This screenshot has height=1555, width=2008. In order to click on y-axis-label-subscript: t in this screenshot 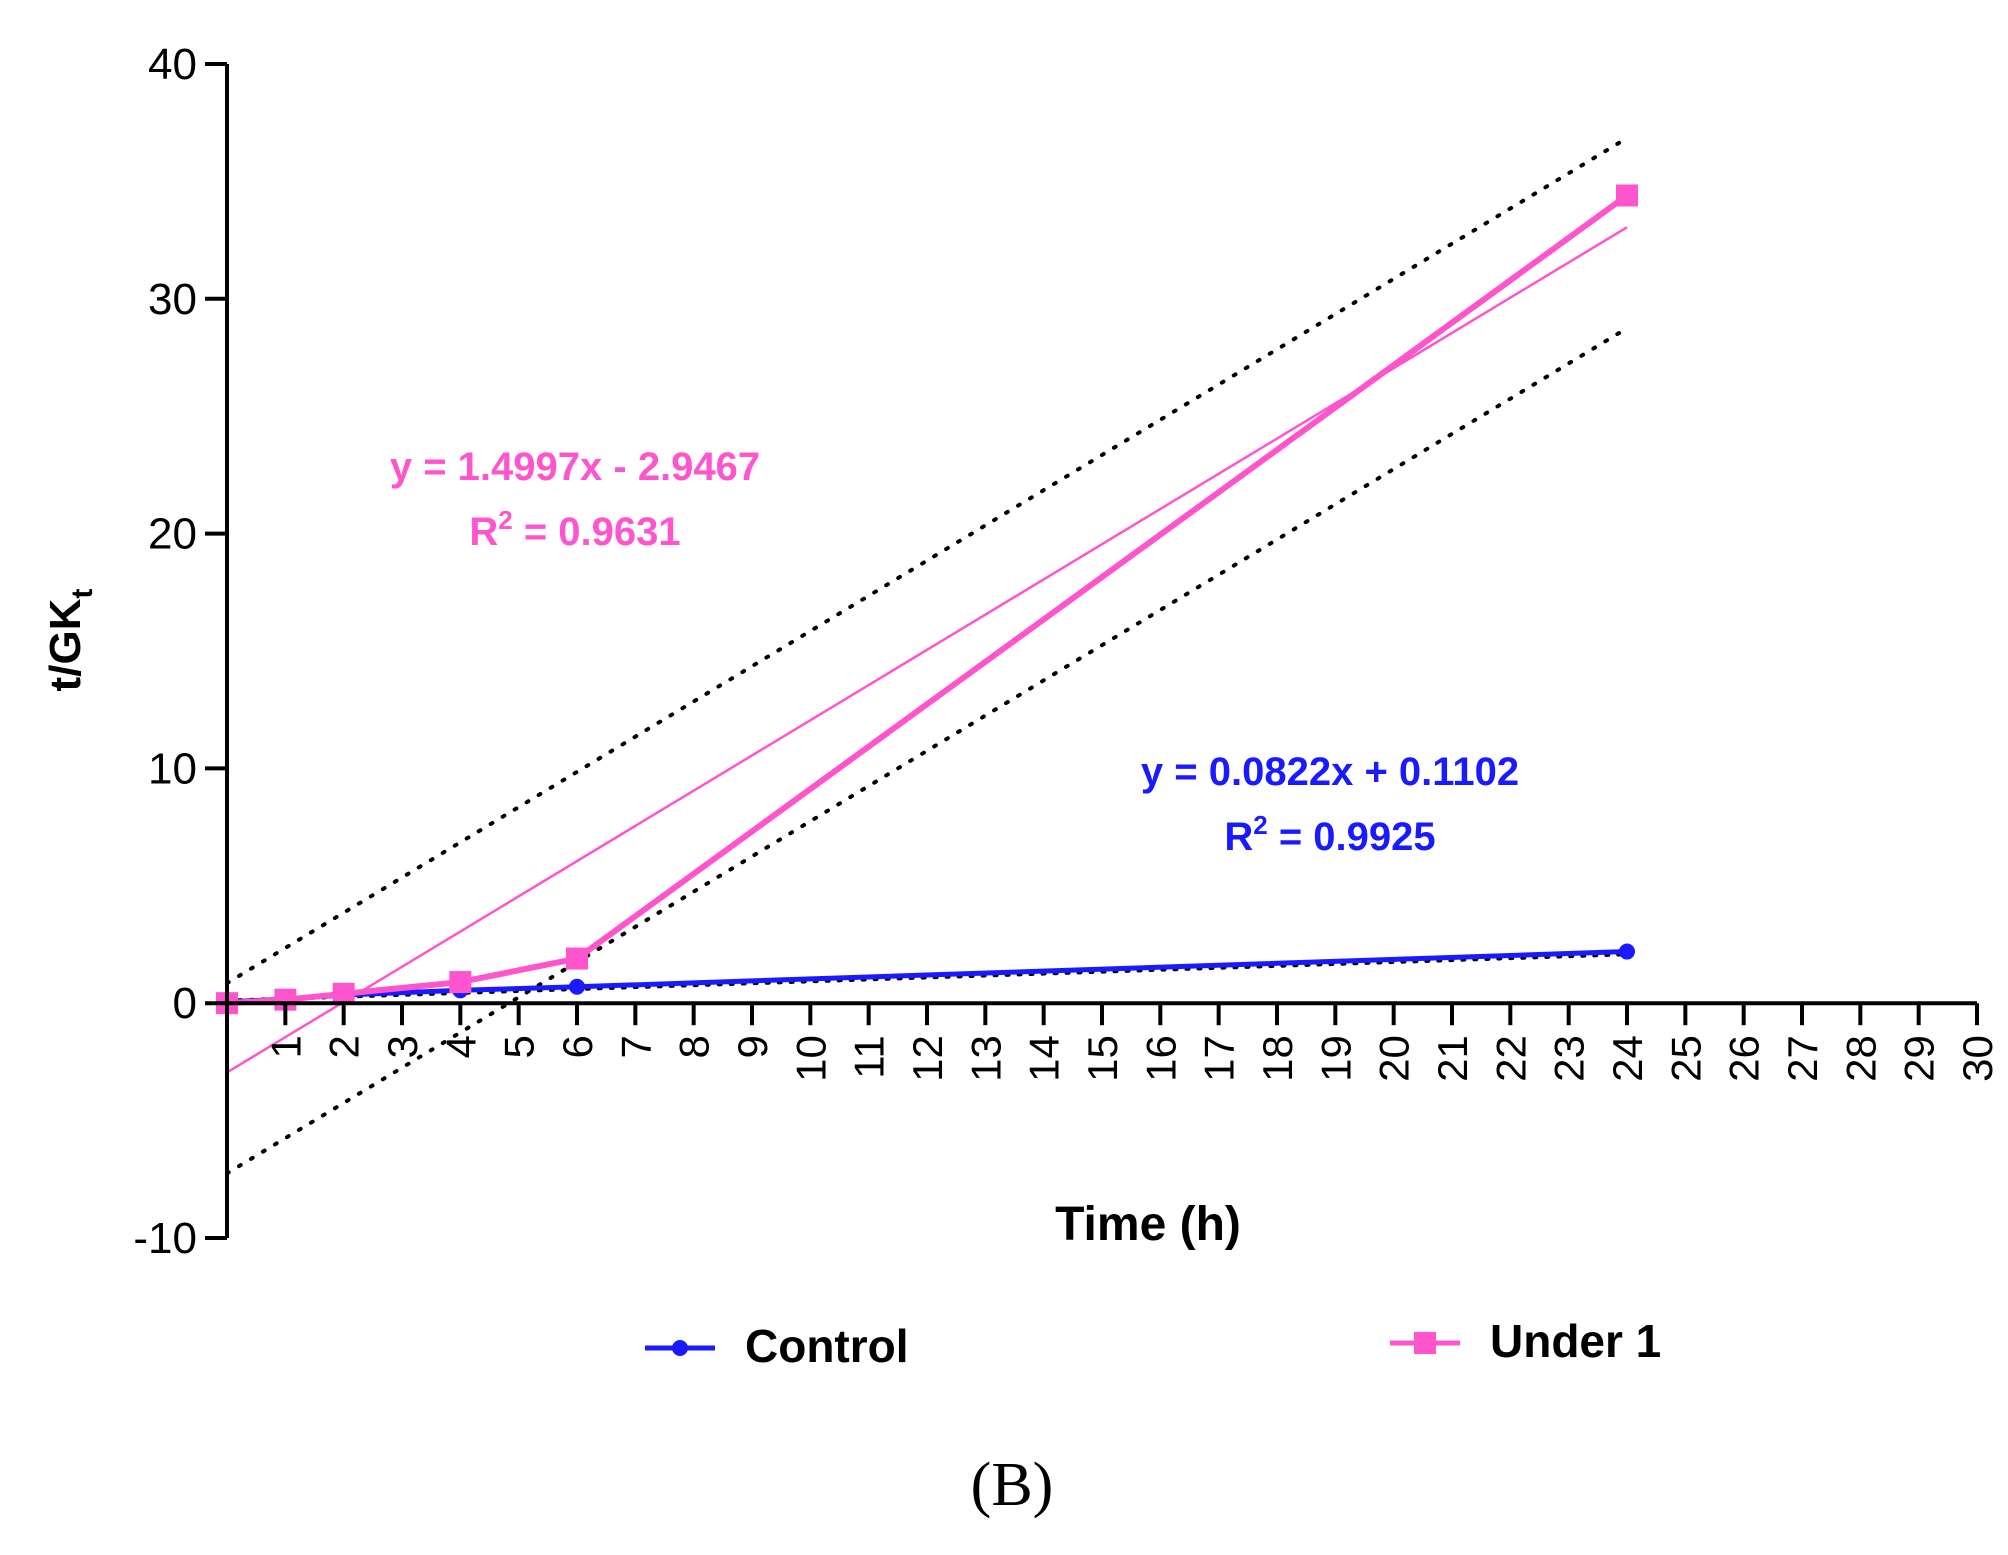, I will do `click(82, 594)`.